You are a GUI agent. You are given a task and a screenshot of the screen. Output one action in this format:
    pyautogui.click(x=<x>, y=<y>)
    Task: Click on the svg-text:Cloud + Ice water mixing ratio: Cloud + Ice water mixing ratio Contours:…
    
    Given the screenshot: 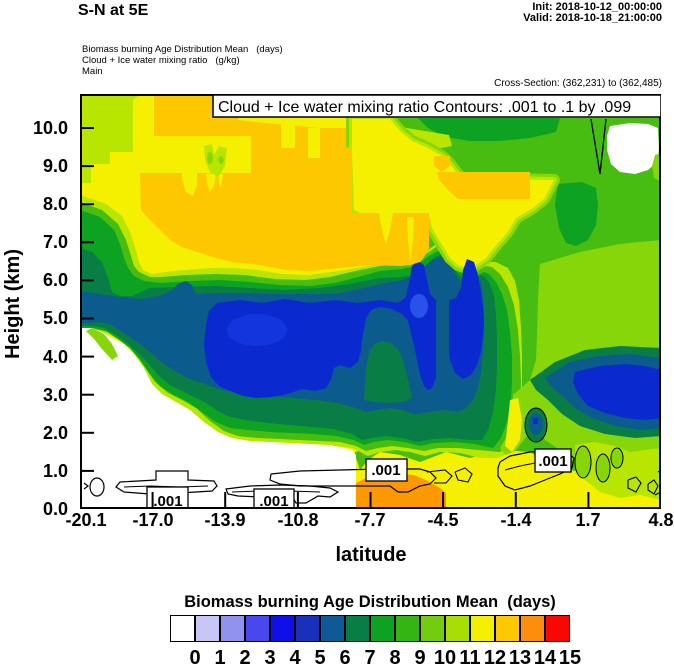 What is the action you would take?
    pyautogui.click(x=424, y=107)
    